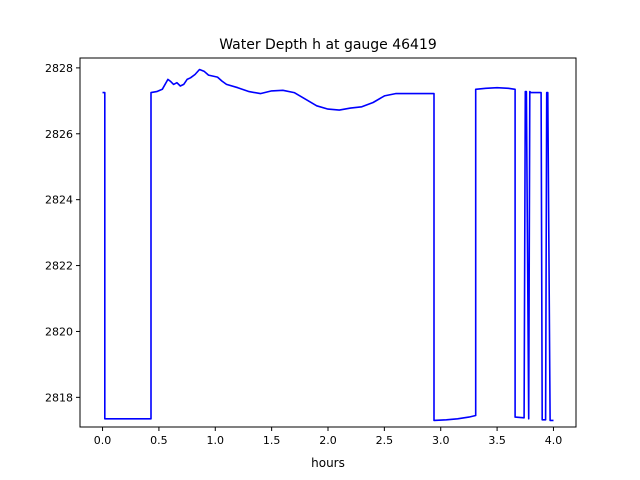  What do you see at coordinates (328, 463) in the screenshot?
I see `x-axis-label: hours` at bounding box center [328, 463].